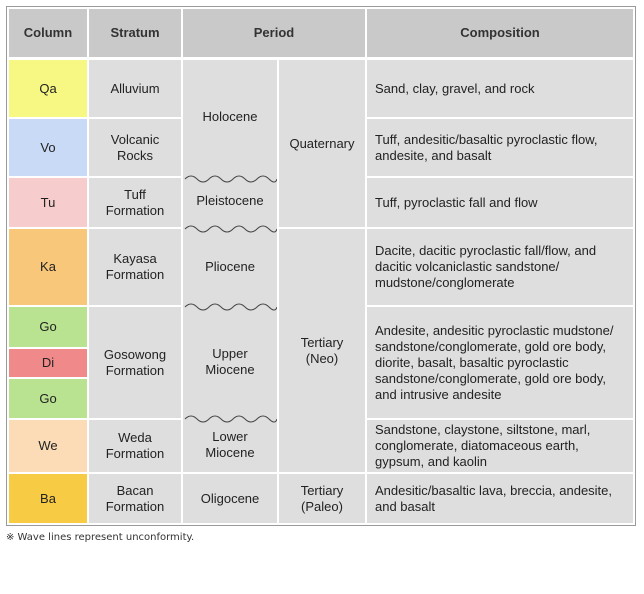 This screenshot has width=644, height=594. Describe the element at coordinates (48, 267) in the screenshot. I see `column-ka: Ka` at that location.